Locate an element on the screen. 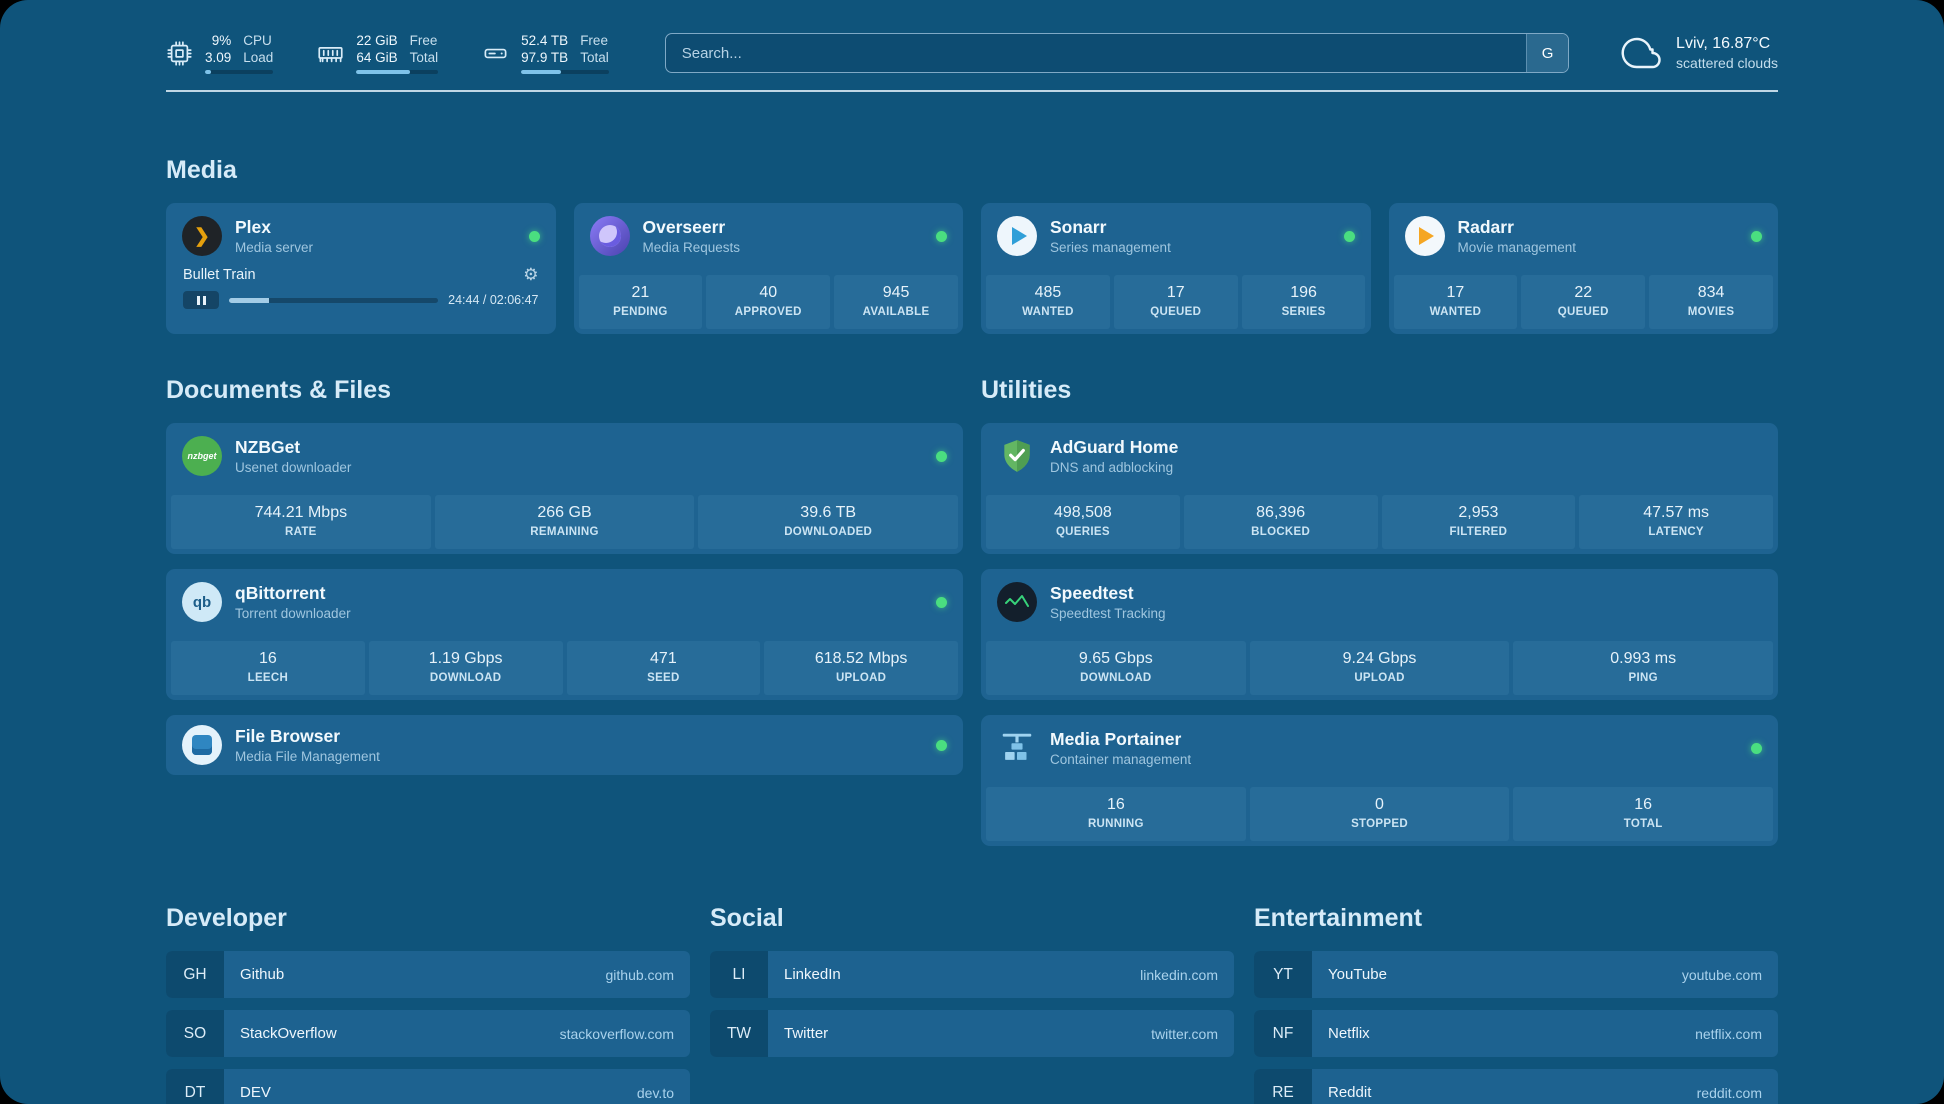  service-description: Torrent downloader is located at coordinates (293, 613).